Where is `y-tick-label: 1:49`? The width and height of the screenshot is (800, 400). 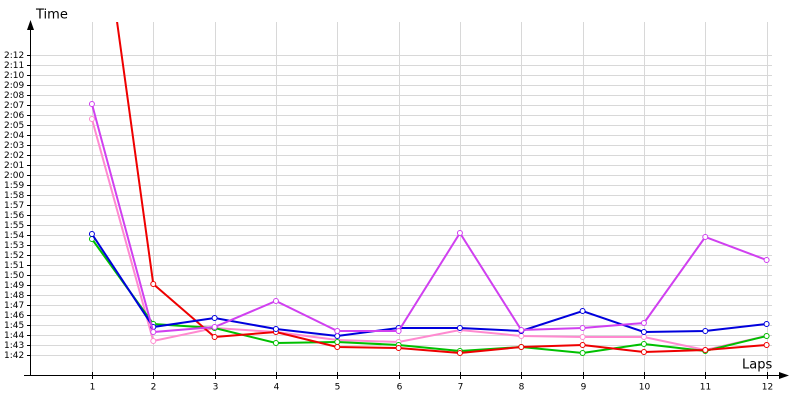
y-tick-label: 1:49 is located at coordinates (14, 286).